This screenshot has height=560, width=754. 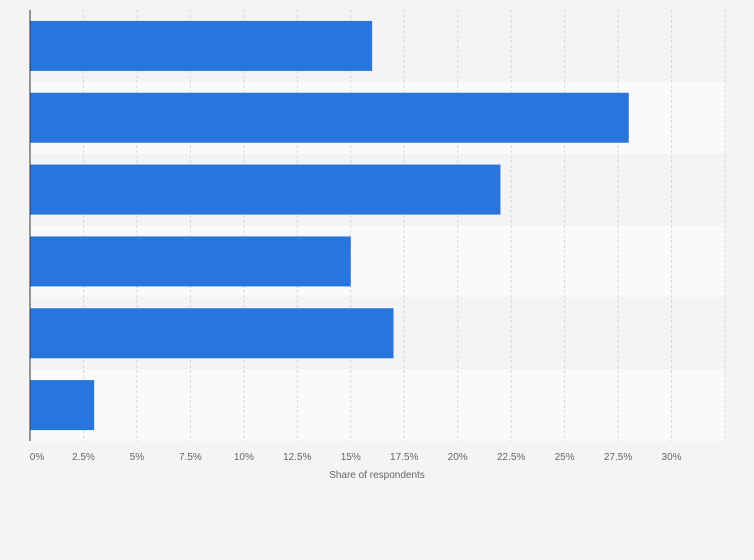 What do you see at coordinates (565, 457) in the screenshot?
I see `x-tick-label: 25%` at bounding box center [565, 457].